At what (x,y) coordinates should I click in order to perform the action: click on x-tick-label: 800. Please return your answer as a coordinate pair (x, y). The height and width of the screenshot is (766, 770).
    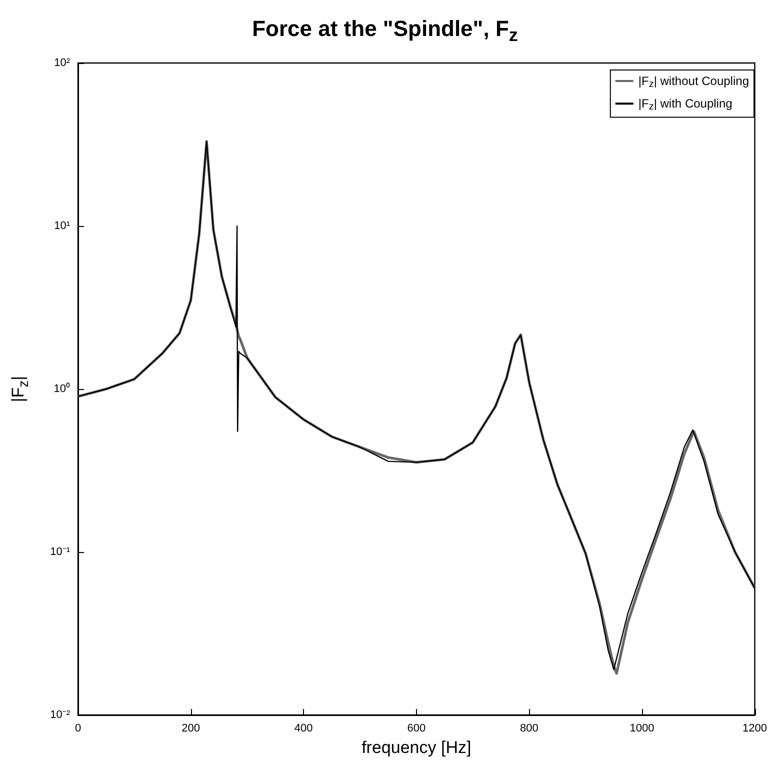
    Looking at the image, I should click on (529, 728).